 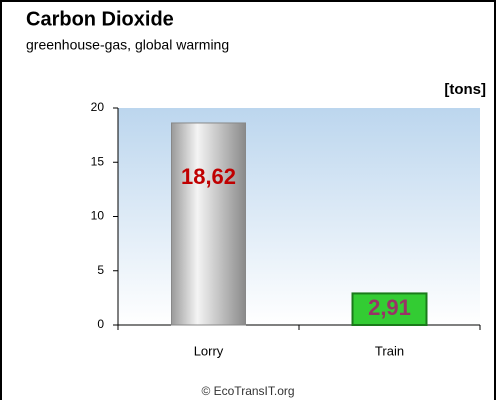 What do you see at coordinates (127, 45) in the screenshot?
I see `chart-subtitle: greenhouse-gas, global warming` at bounding box center [127, 45].